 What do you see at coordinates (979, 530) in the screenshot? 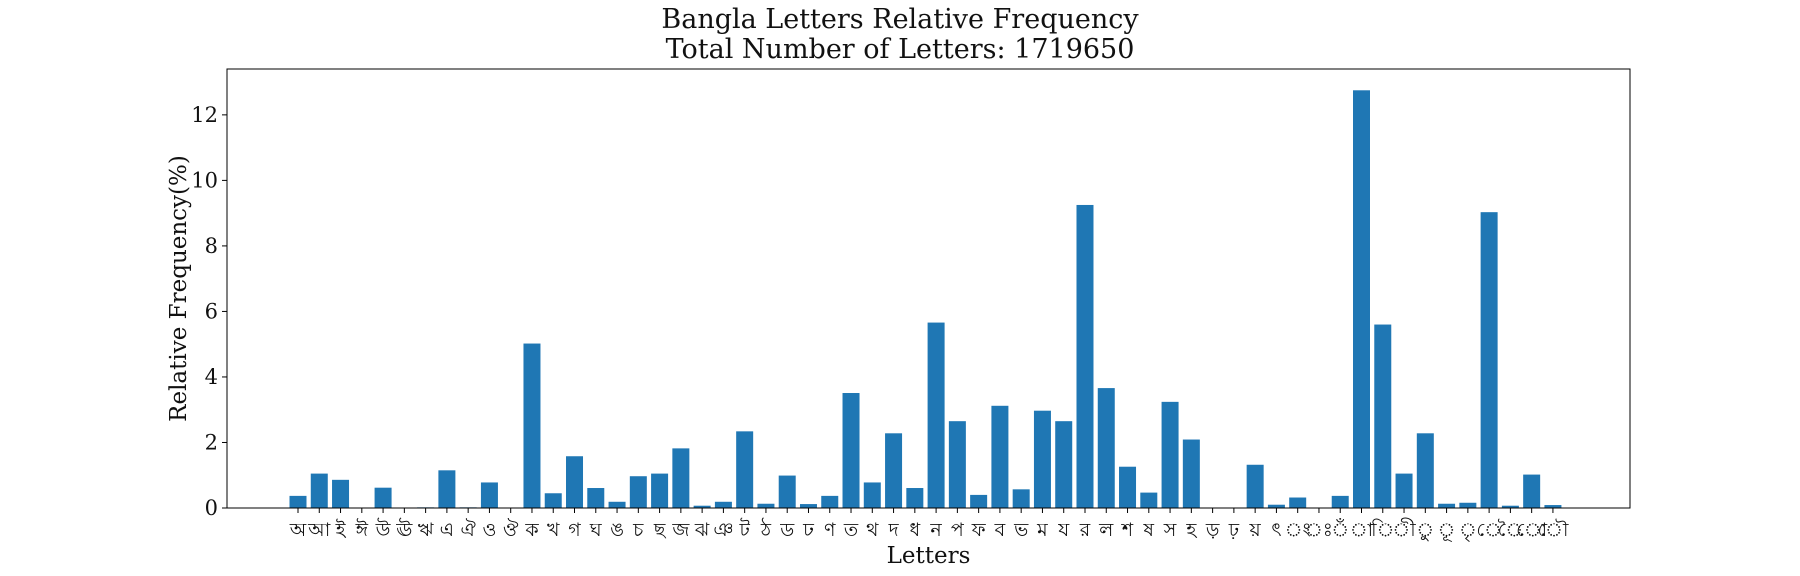
I see `x-tick-label: ফ` at bounding box center [979, 530].